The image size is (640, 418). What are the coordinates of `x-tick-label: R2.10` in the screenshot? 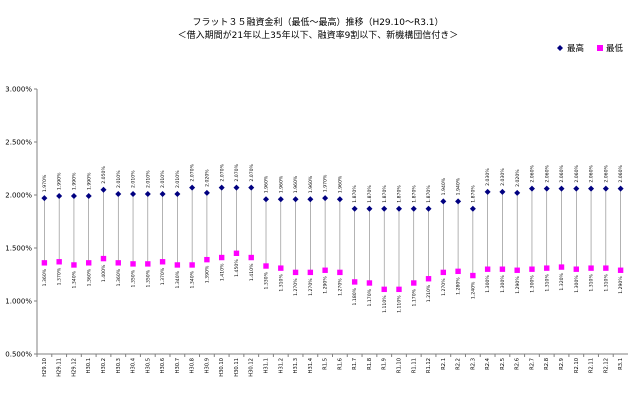 It's located at (577, 365).